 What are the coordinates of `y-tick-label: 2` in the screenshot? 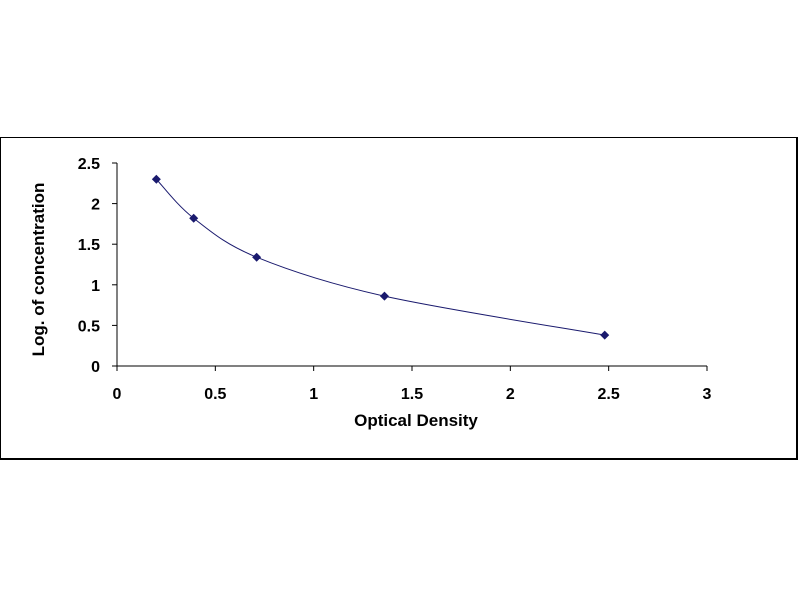 It's located at (95, 205).